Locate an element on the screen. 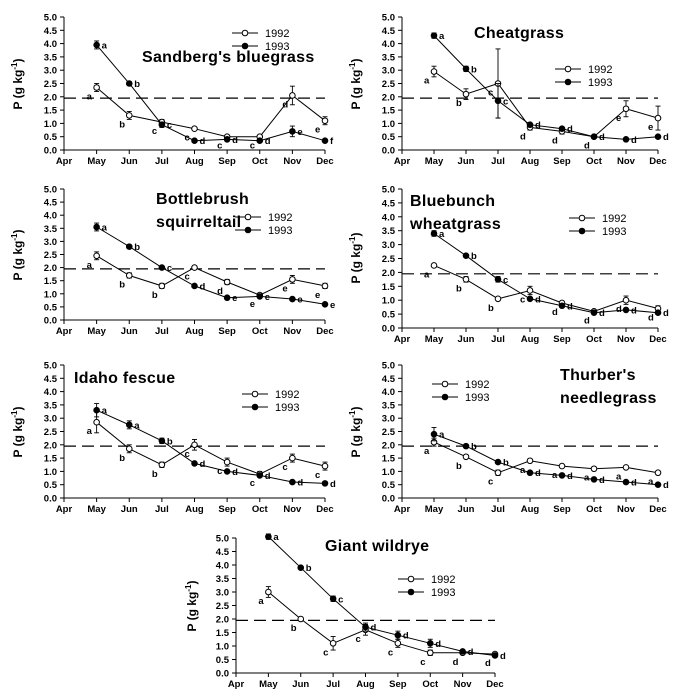  x-tick-label: Apr is located at coordinates (402, 161).